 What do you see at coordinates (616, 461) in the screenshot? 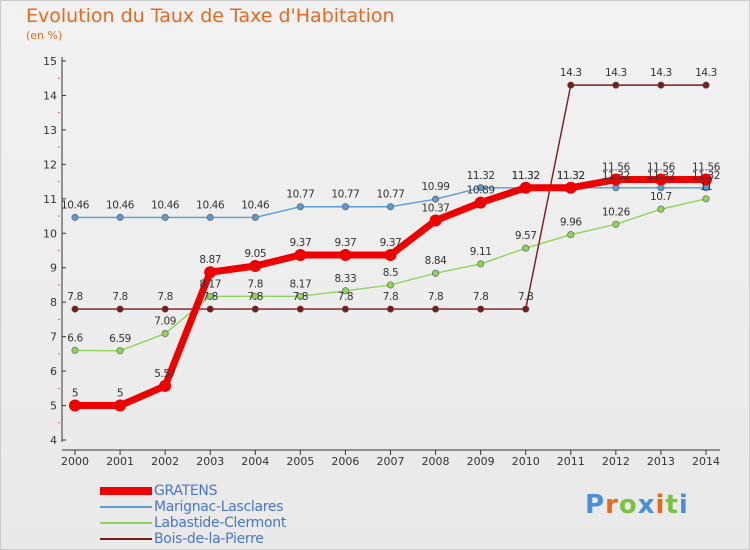
I see `x-tick-label: 2012` at bounding box center [616, 461].